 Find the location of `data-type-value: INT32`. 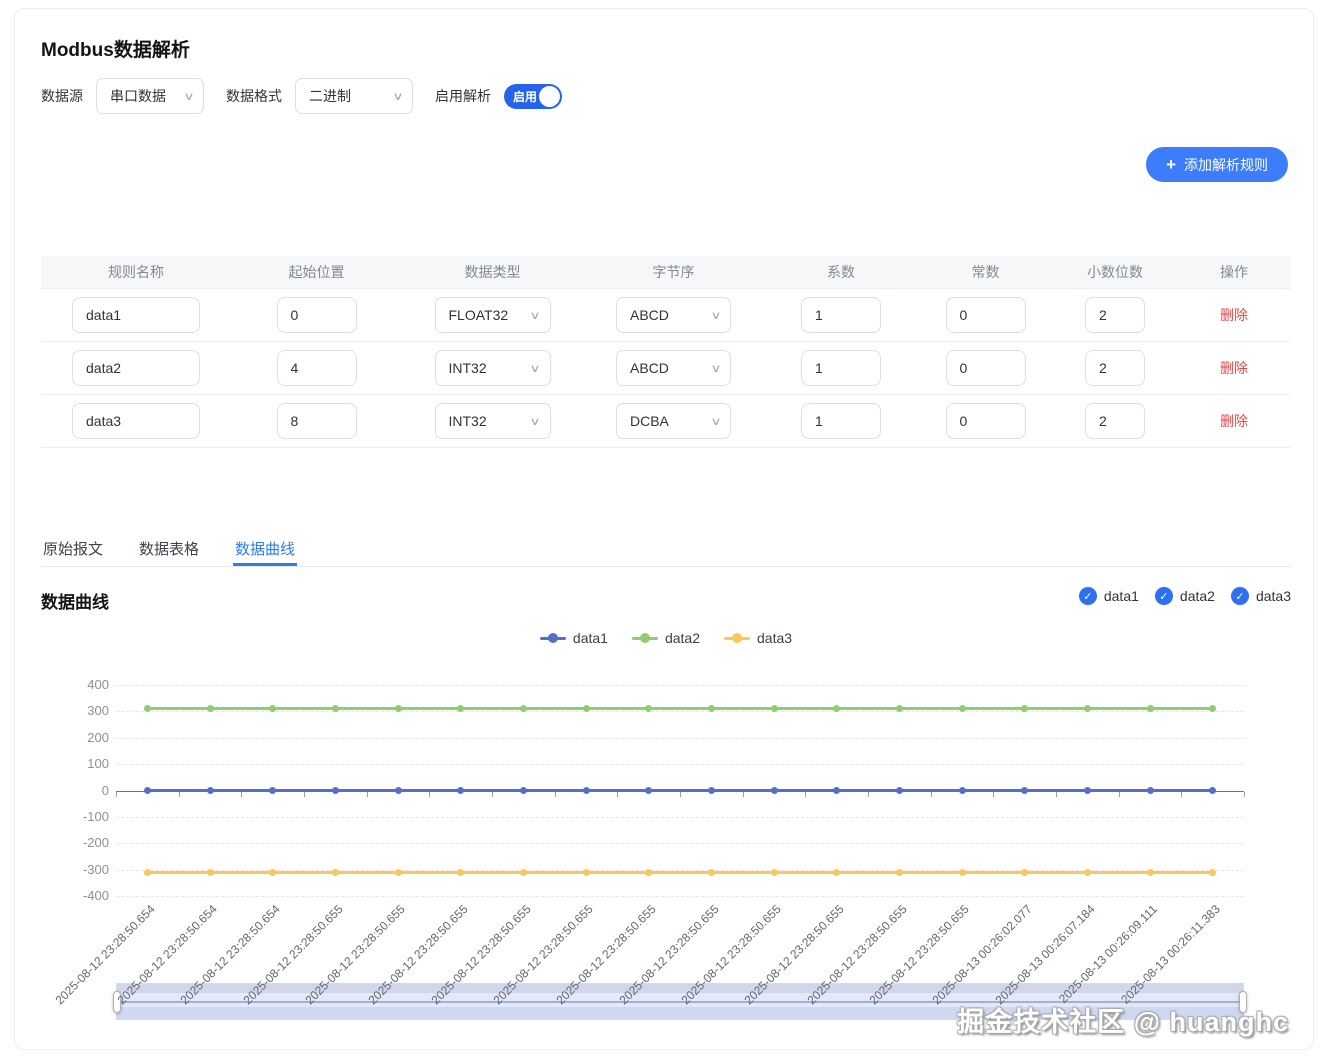

data-type-value: INT32 is located at coordinates (467, 421).